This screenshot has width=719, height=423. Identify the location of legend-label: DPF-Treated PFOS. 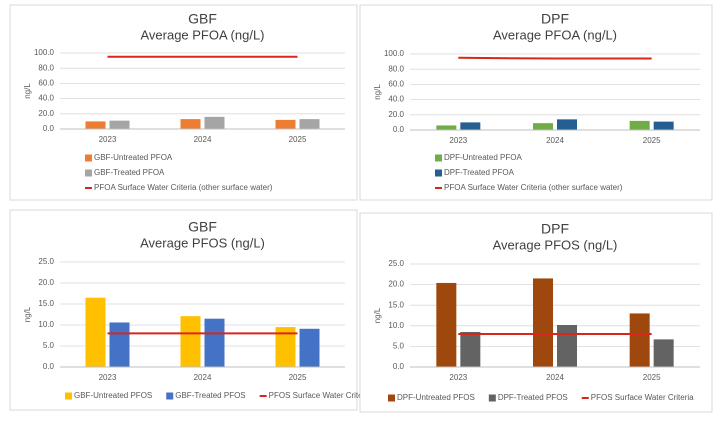
(533, 397).